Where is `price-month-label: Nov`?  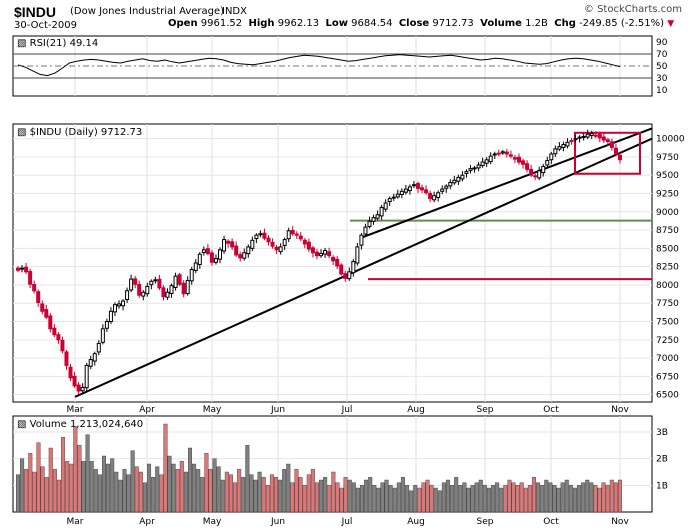
price-month-label: Nov is located at coordinates (620, 410).